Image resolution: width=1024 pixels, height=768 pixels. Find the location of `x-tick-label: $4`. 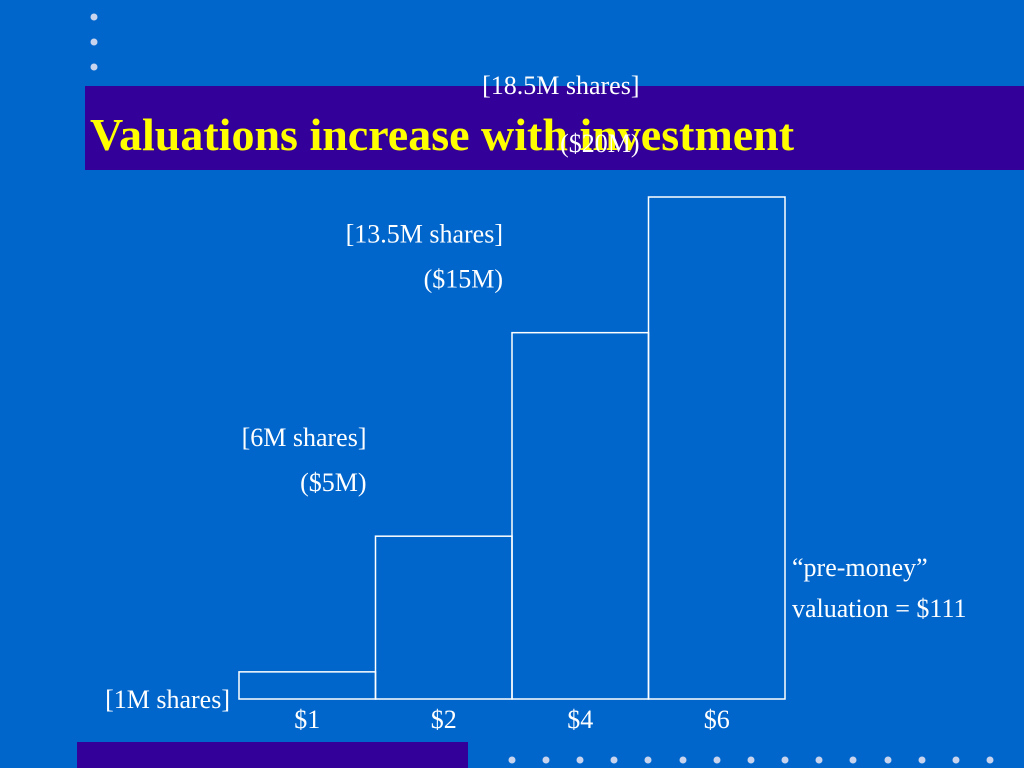

x-tick-label: $4 is located at coordinates (580, 719).